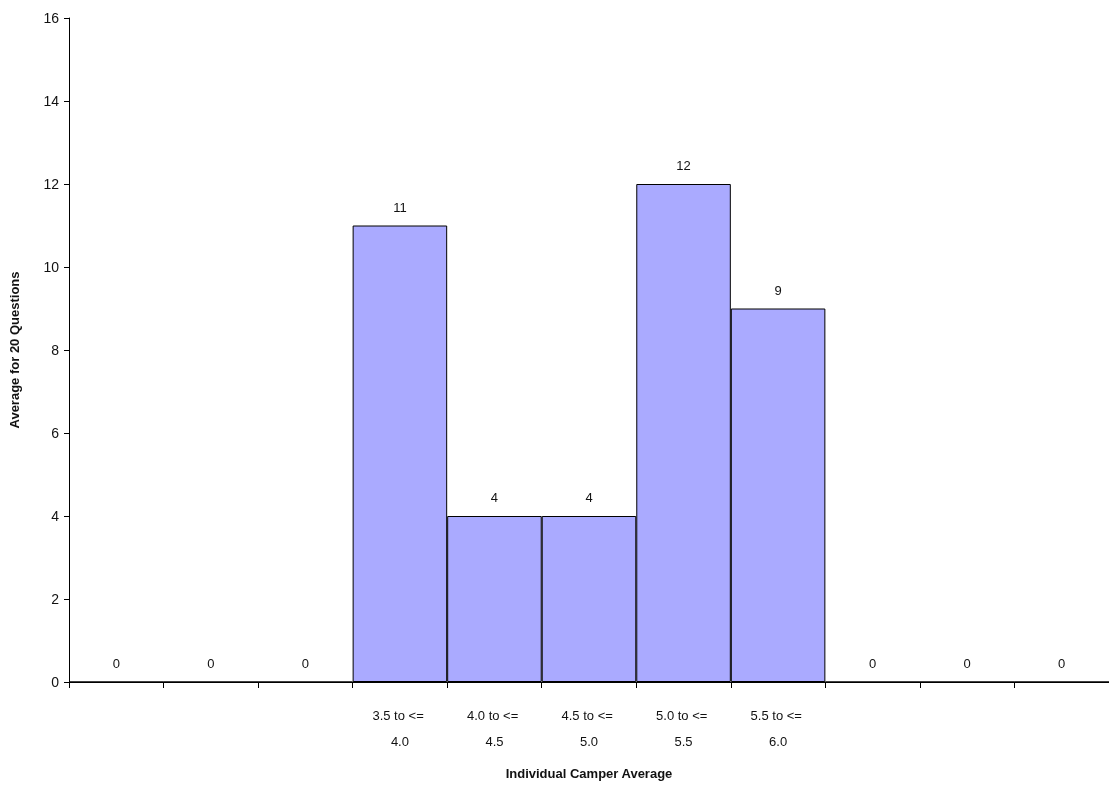 This screenshot has height=785, width=1109. I want to click on y-tick-label: 14, so click(51, 101).